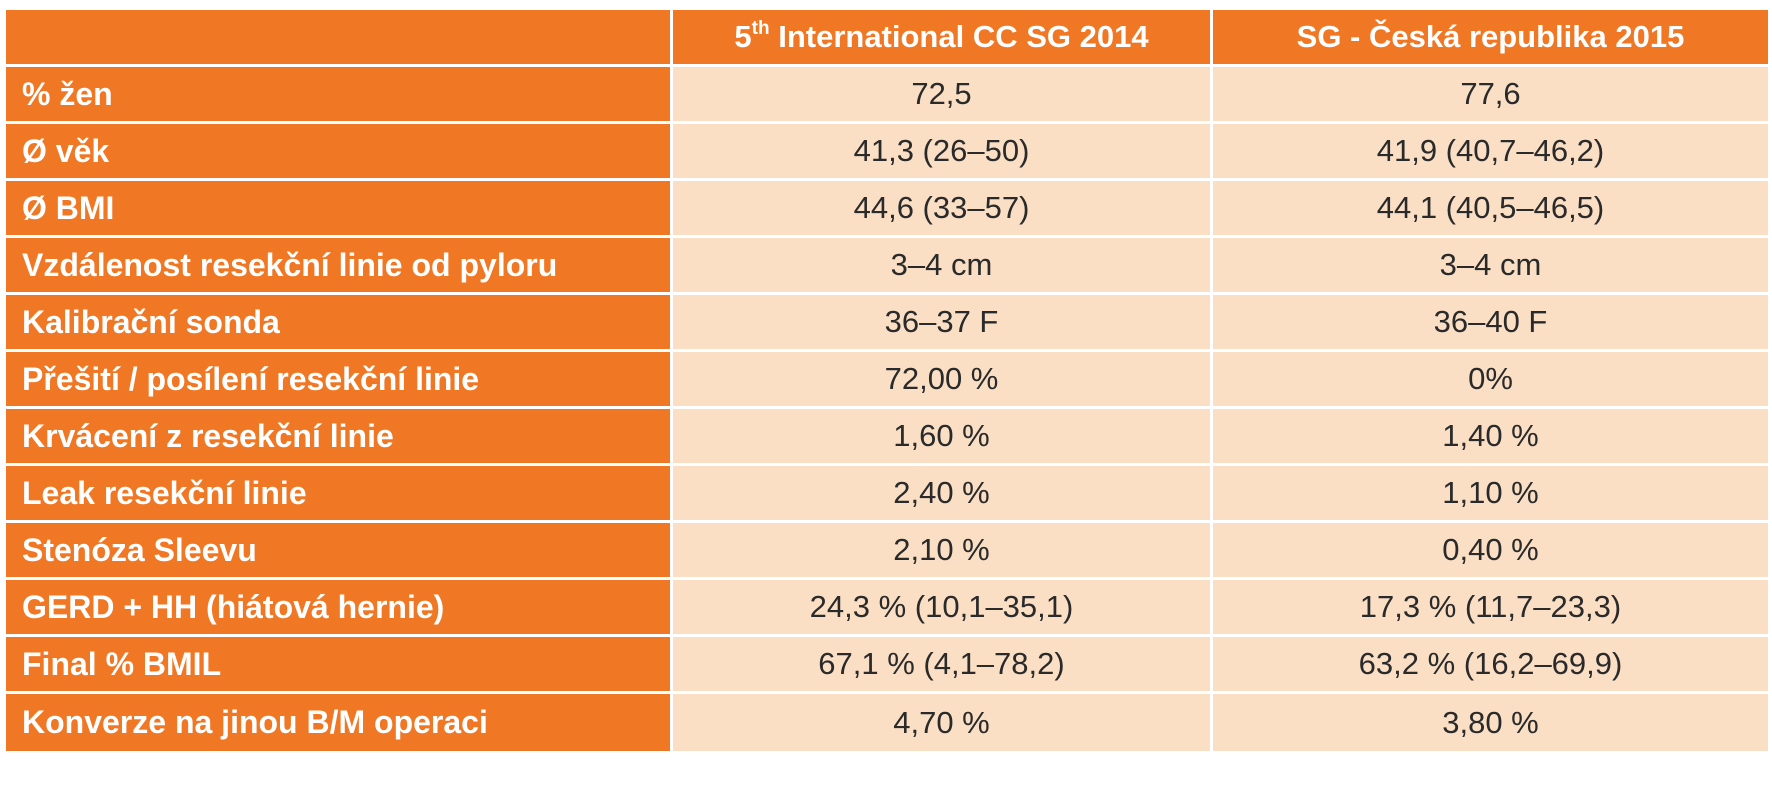  I want to click on table-row: Kalibrační sonda 36–37 F 36–40 F, so click(887, 323).